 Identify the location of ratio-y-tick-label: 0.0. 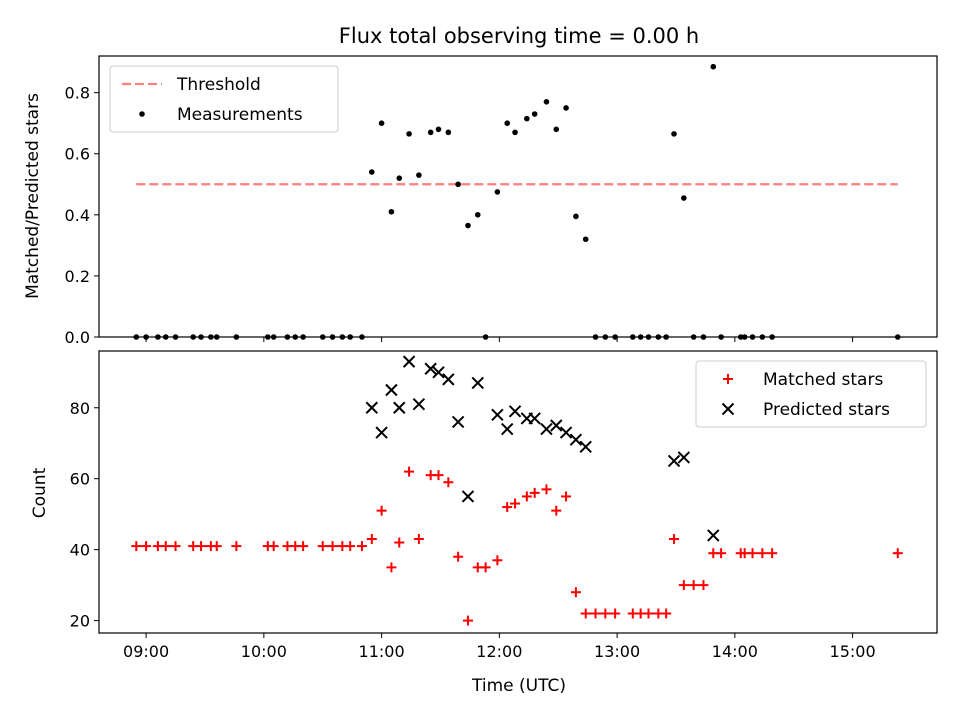
(77, 337).